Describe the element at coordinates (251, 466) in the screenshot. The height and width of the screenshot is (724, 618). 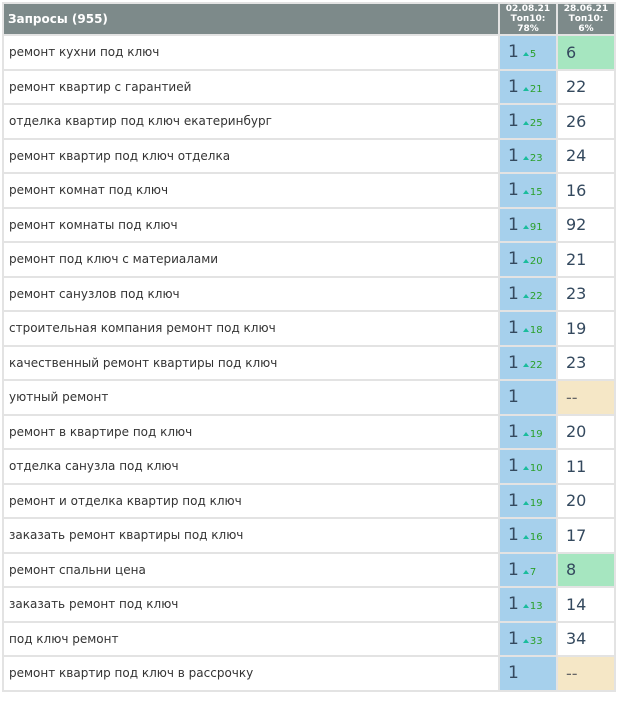
I see `keyword: отделка санузла под ключ` at that location.